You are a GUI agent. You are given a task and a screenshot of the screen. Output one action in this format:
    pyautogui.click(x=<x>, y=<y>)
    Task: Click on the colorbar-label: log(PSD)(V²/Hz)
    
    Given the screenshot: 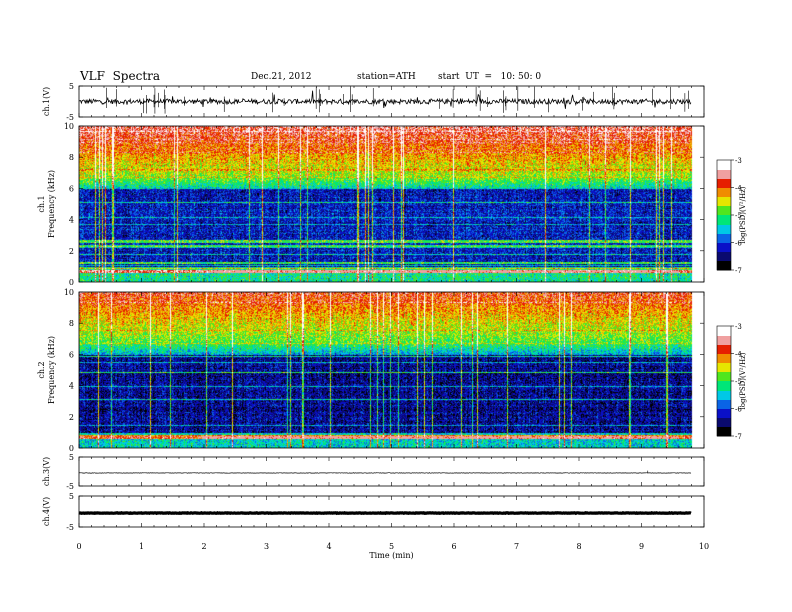 What is the action you would take?
    pyautogui.click(x=743, y=380)
    